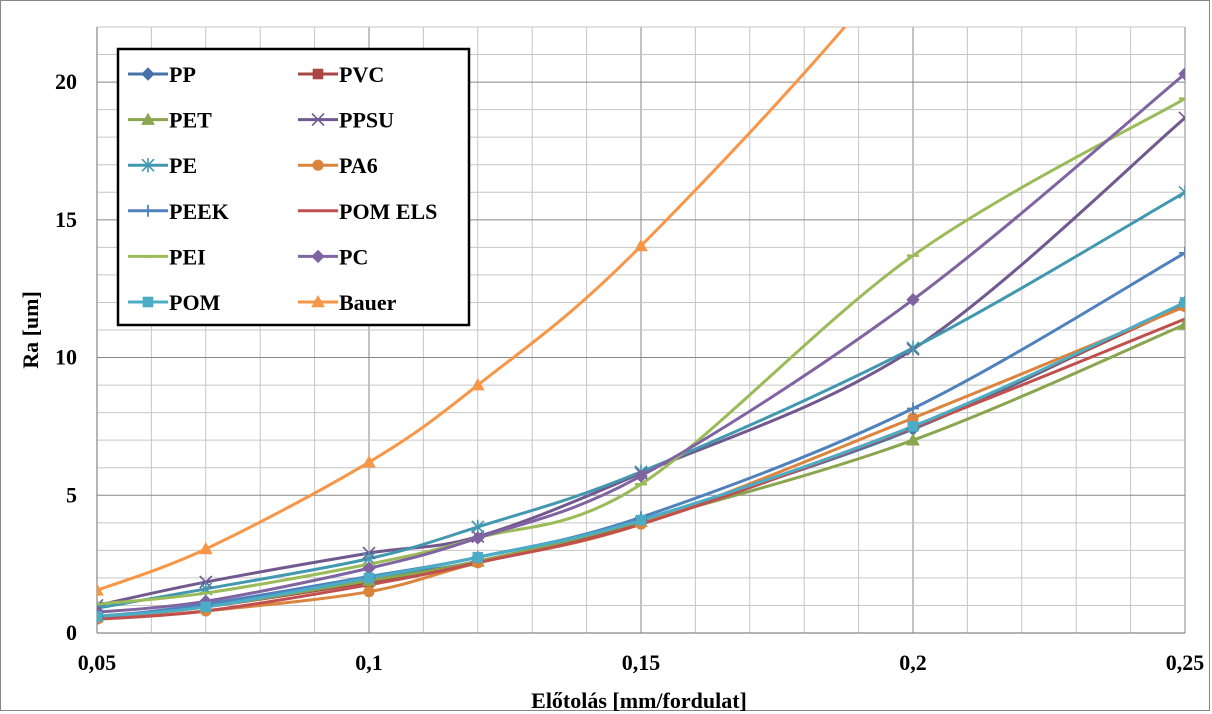 This screenshot has width=1212, height=714. Describe the element at coordinates (353, 256) in the screenshot. I see `legend-label: PC` at that location.